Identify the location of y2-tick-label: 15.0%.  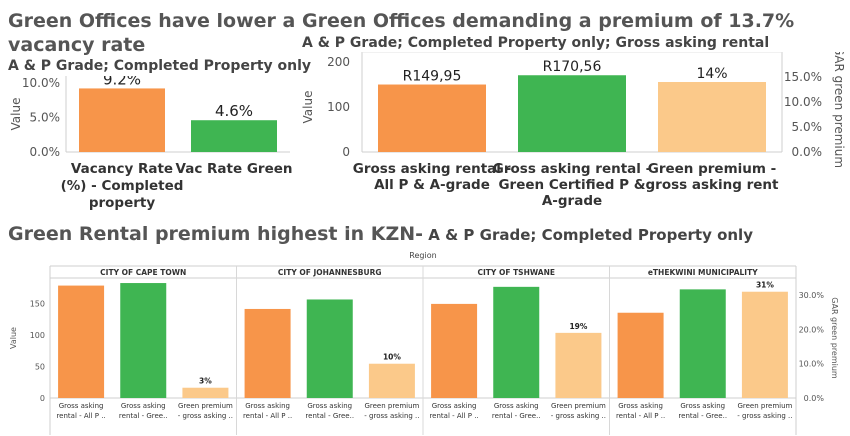
(803, 77).